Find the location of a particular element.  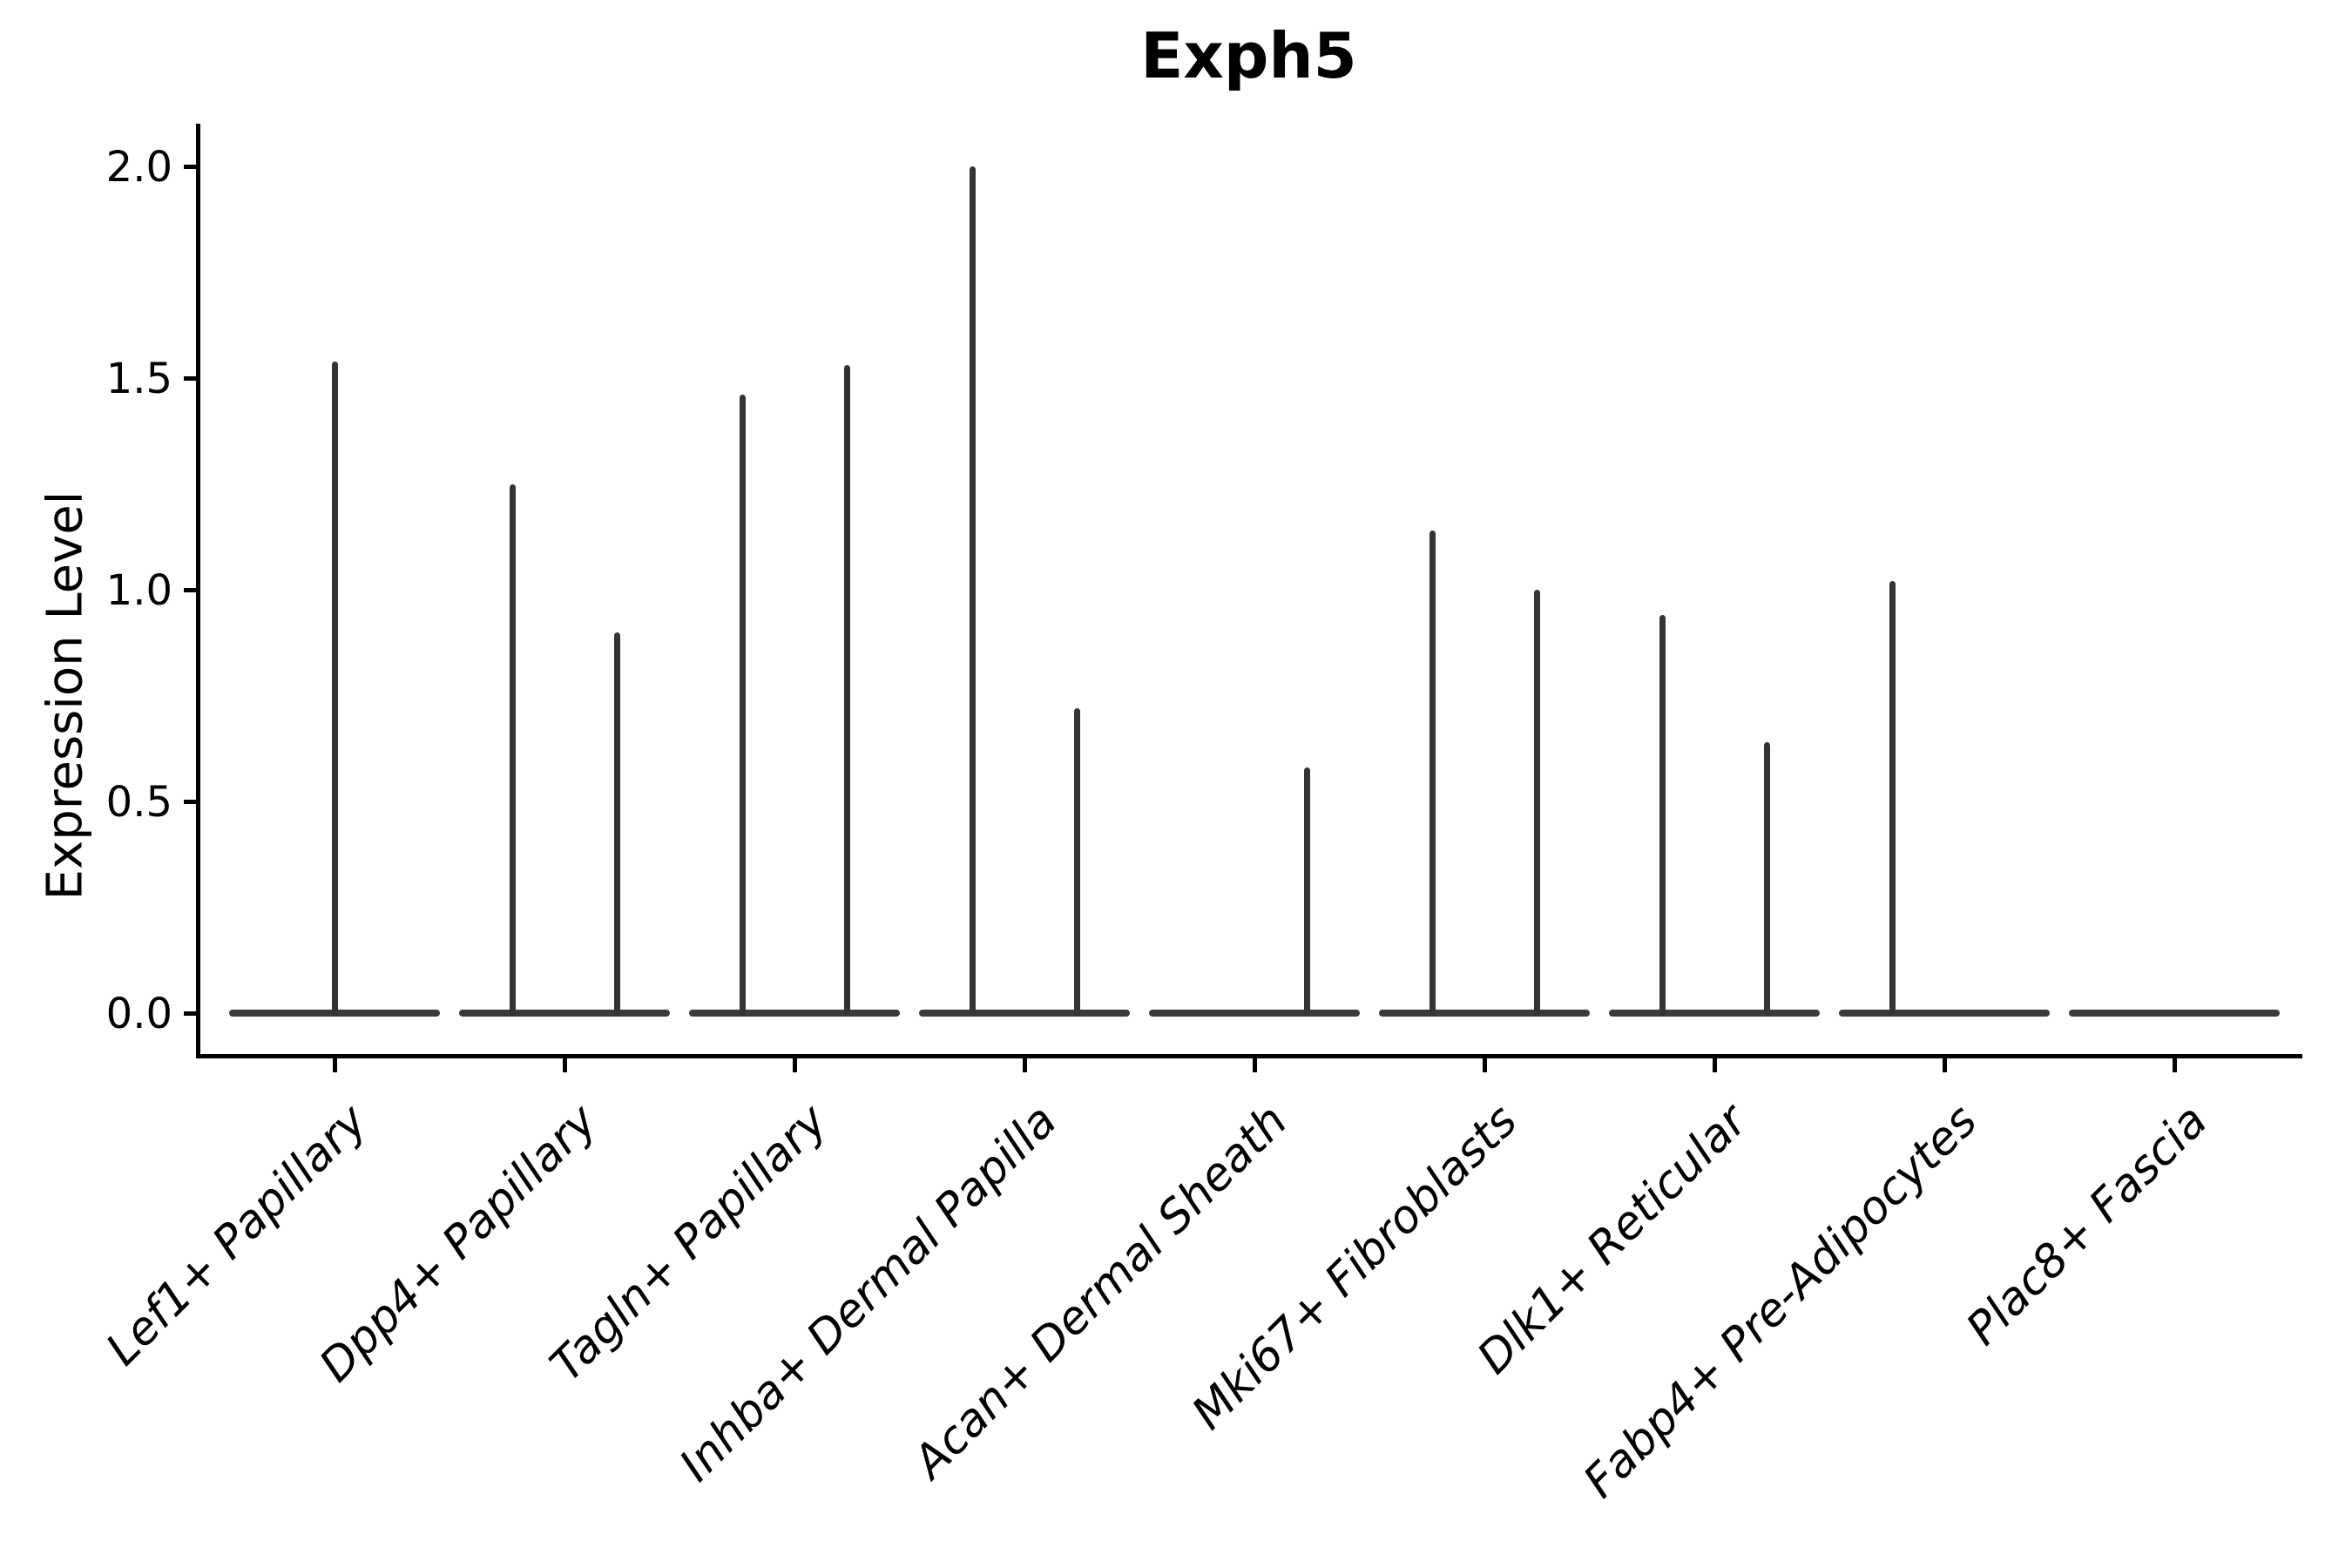

x-tick-label: Plac8+ Fascia is located at coordinates (2087, 1225).